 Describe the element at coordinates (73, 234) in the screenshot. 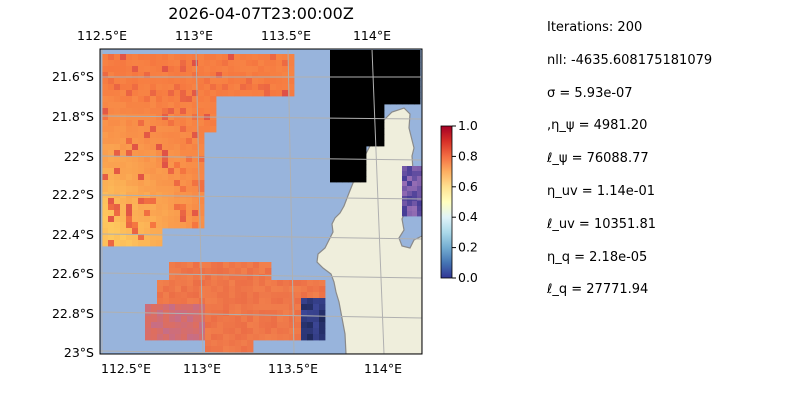

I see `lat-tick-label: 22.4°S` at that location.